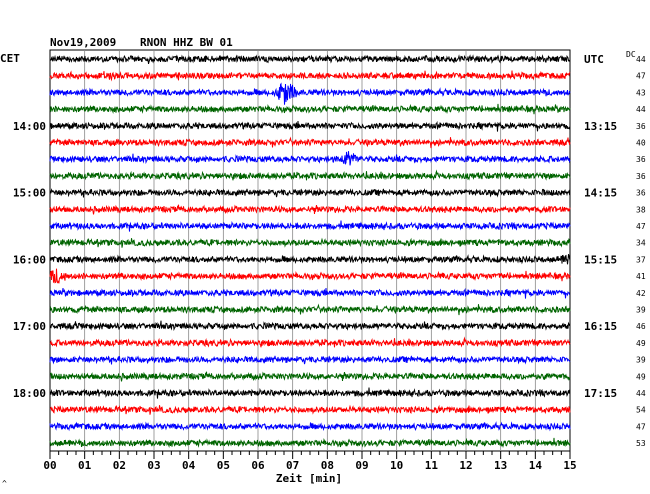  What do you see at coordinates (4, 483) in the screenshot?
I see `corner-mark: ^` at bounding box center [4, 483].